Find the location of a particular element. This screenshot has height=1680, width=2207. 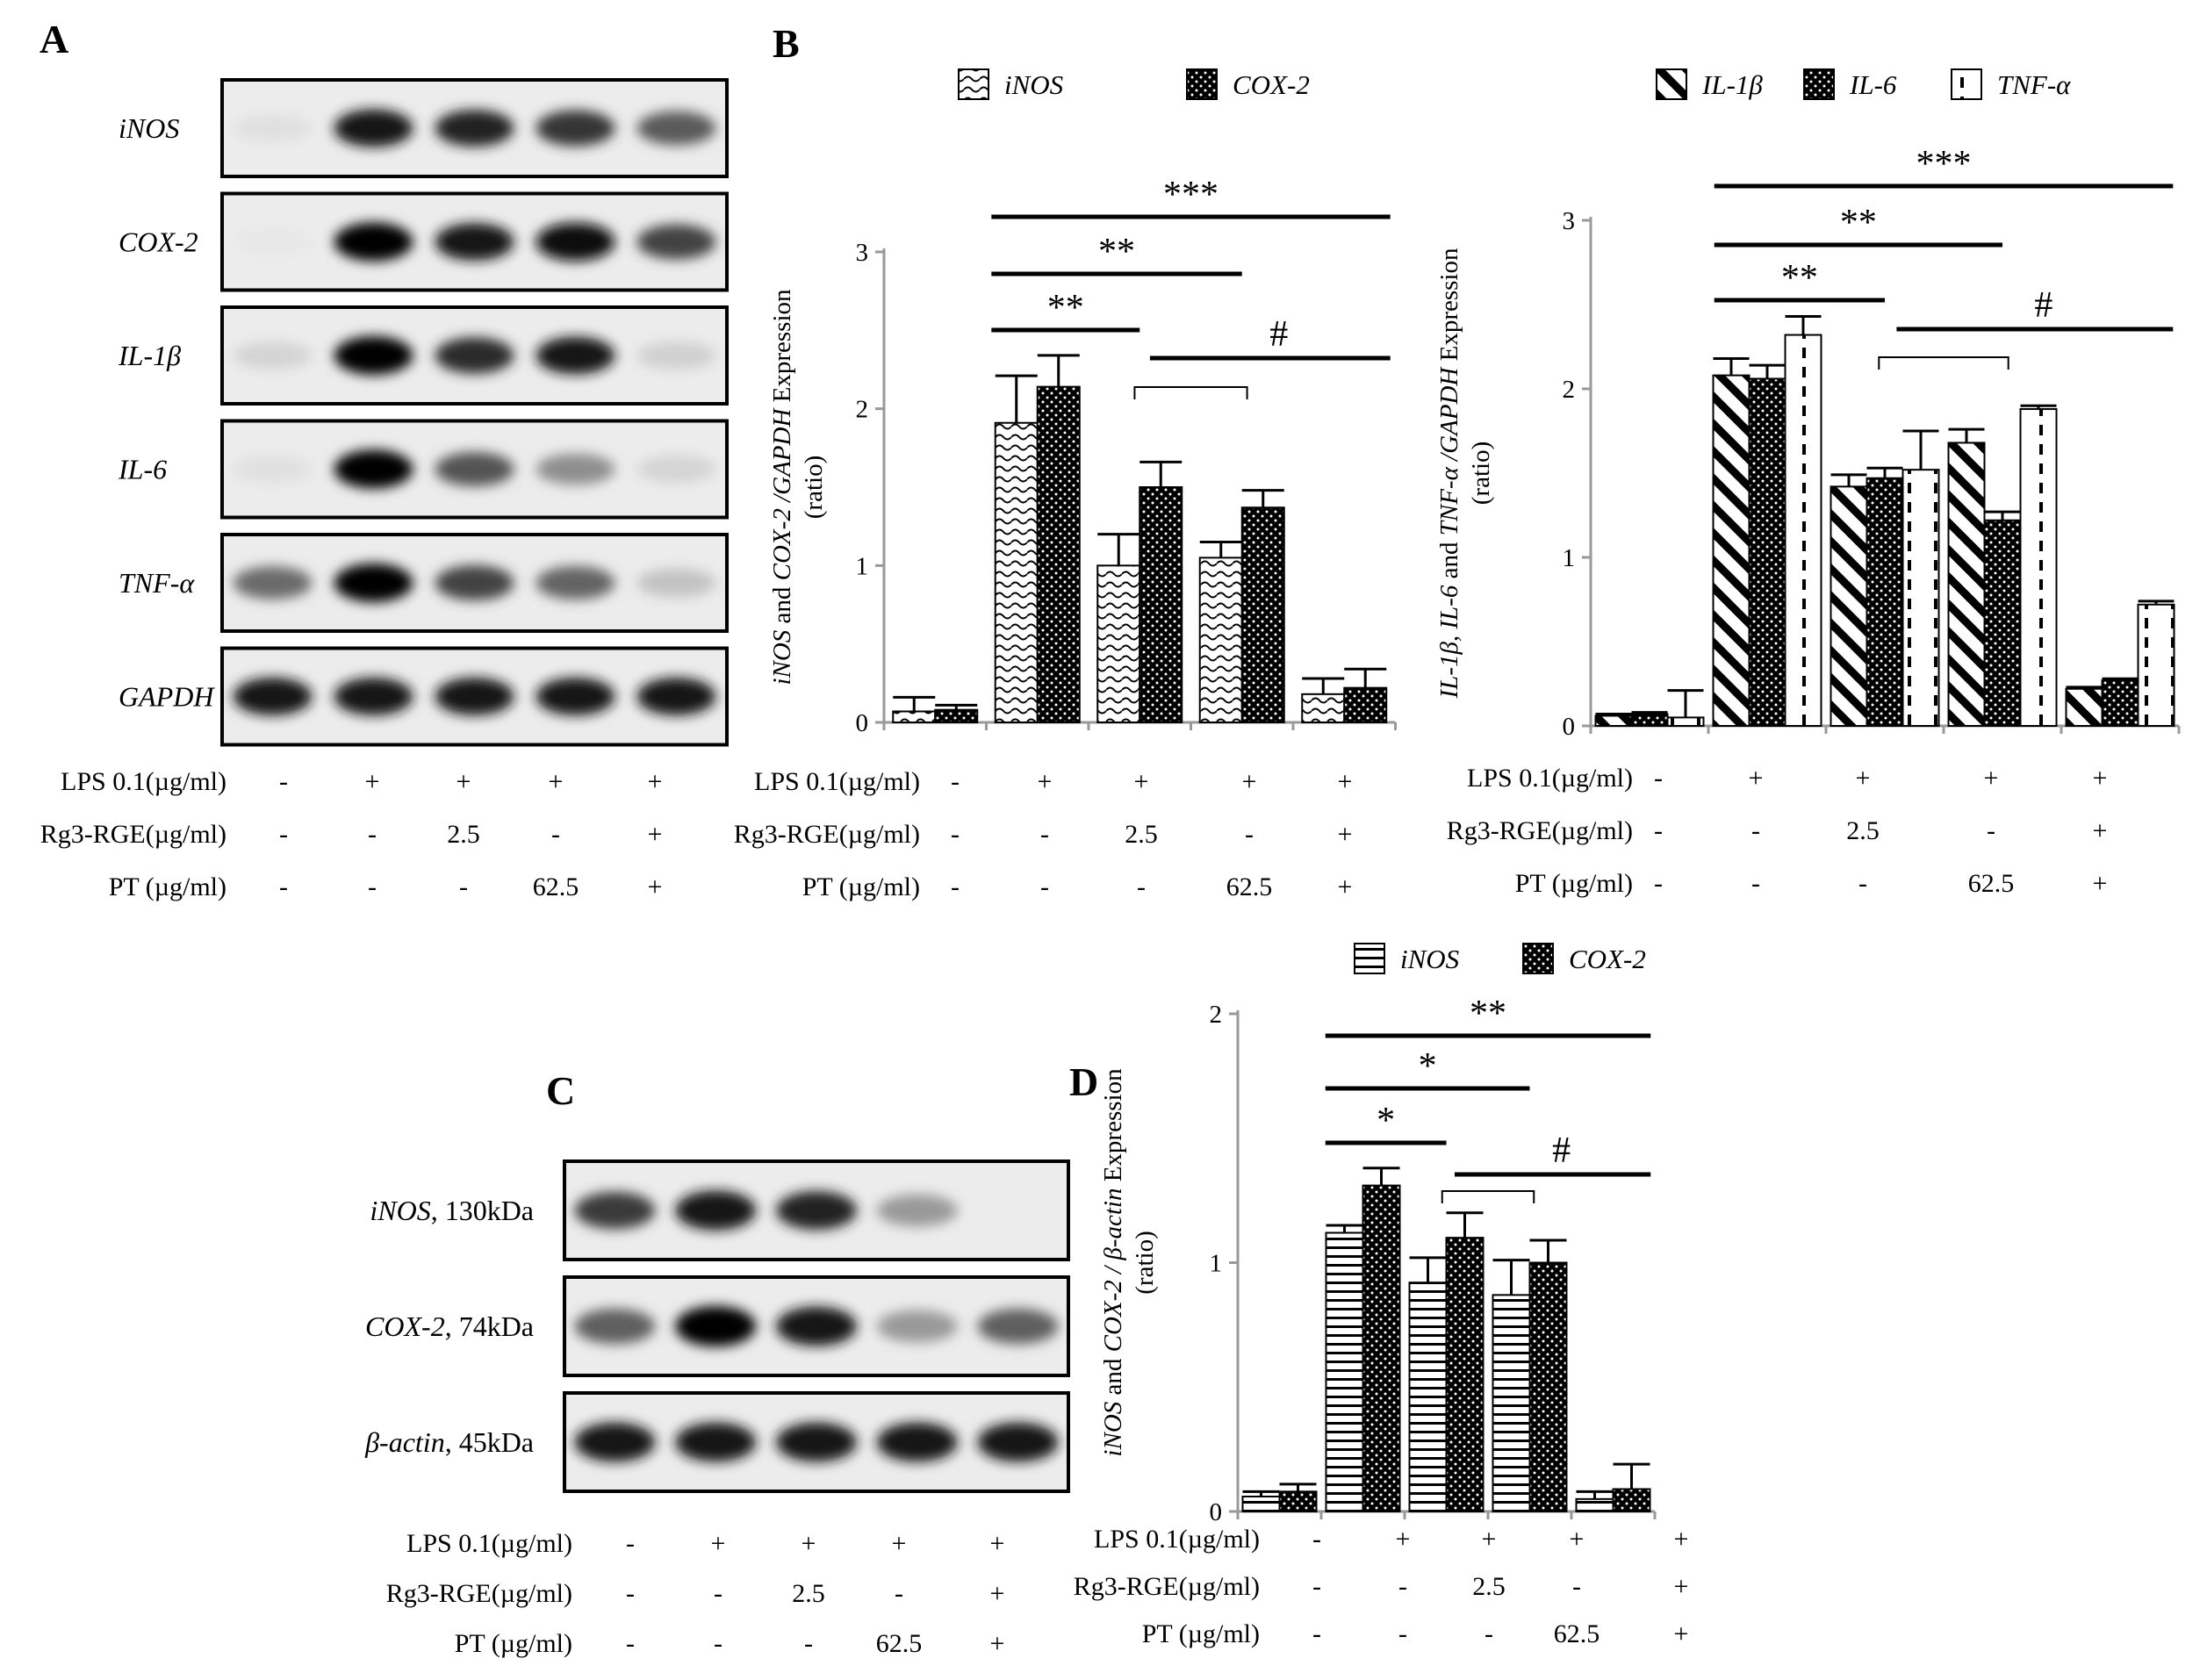

gel-panel-a: iNOS COX-2 IL-1β IL-6 TNF-α GAPDH is located at coordinates (423, 412).